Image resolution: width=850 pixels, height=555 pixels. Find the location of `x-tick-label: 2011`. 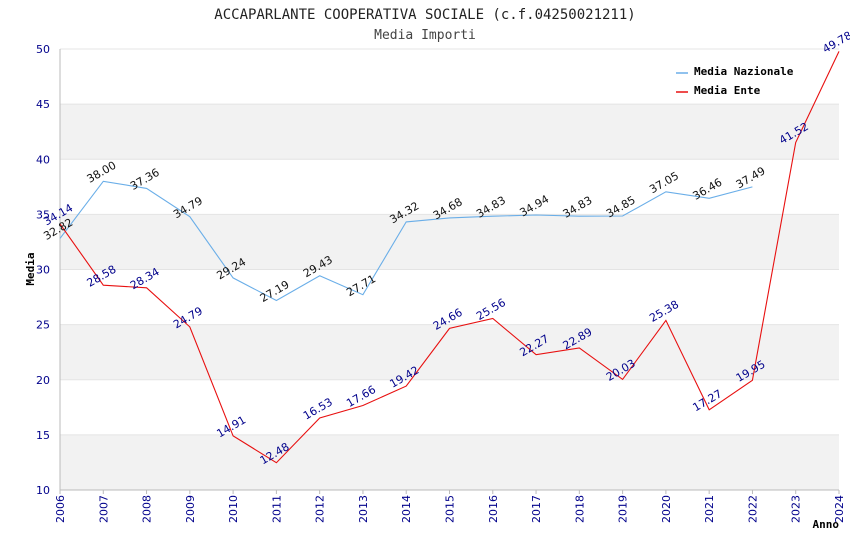

x-tick-label: 2011 is located at coordinates (276, 509).